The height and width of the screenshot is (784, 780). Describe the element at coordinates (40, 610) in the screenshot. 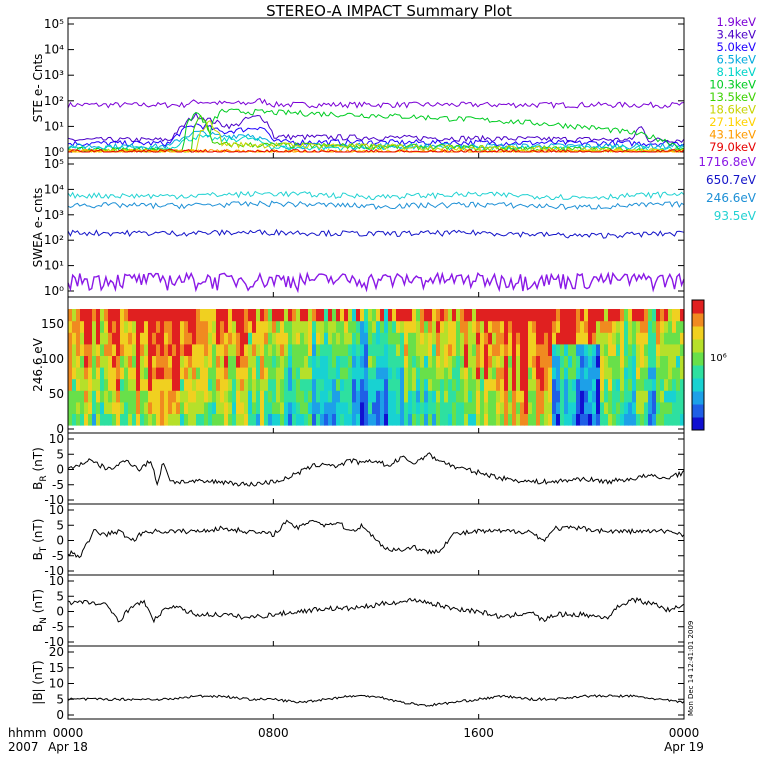

I see `ylabel-bn: BN (nT)` at that location.